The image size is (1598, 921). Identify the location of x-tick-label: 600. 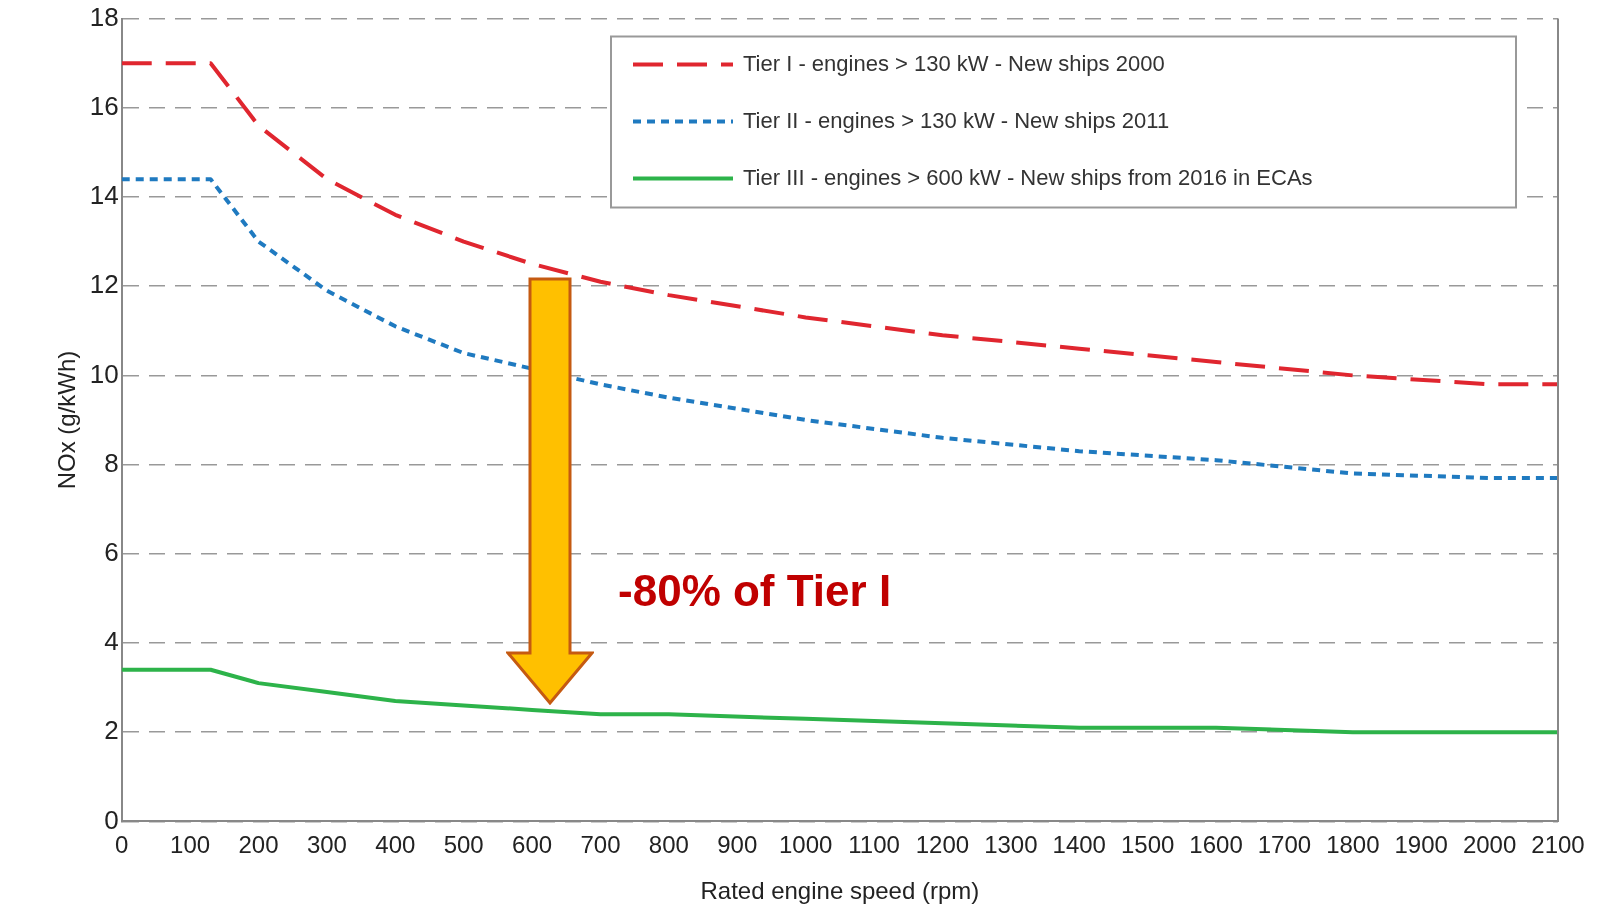
(532, 845).